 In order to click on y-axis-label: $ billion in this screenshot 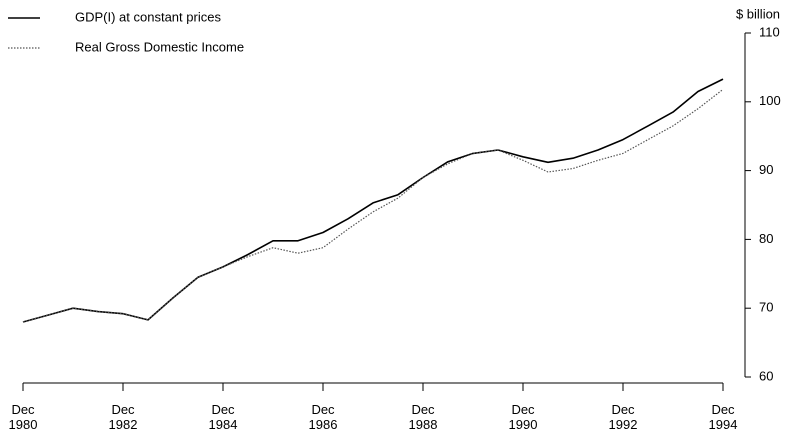, I will do `click(758, 13)`.